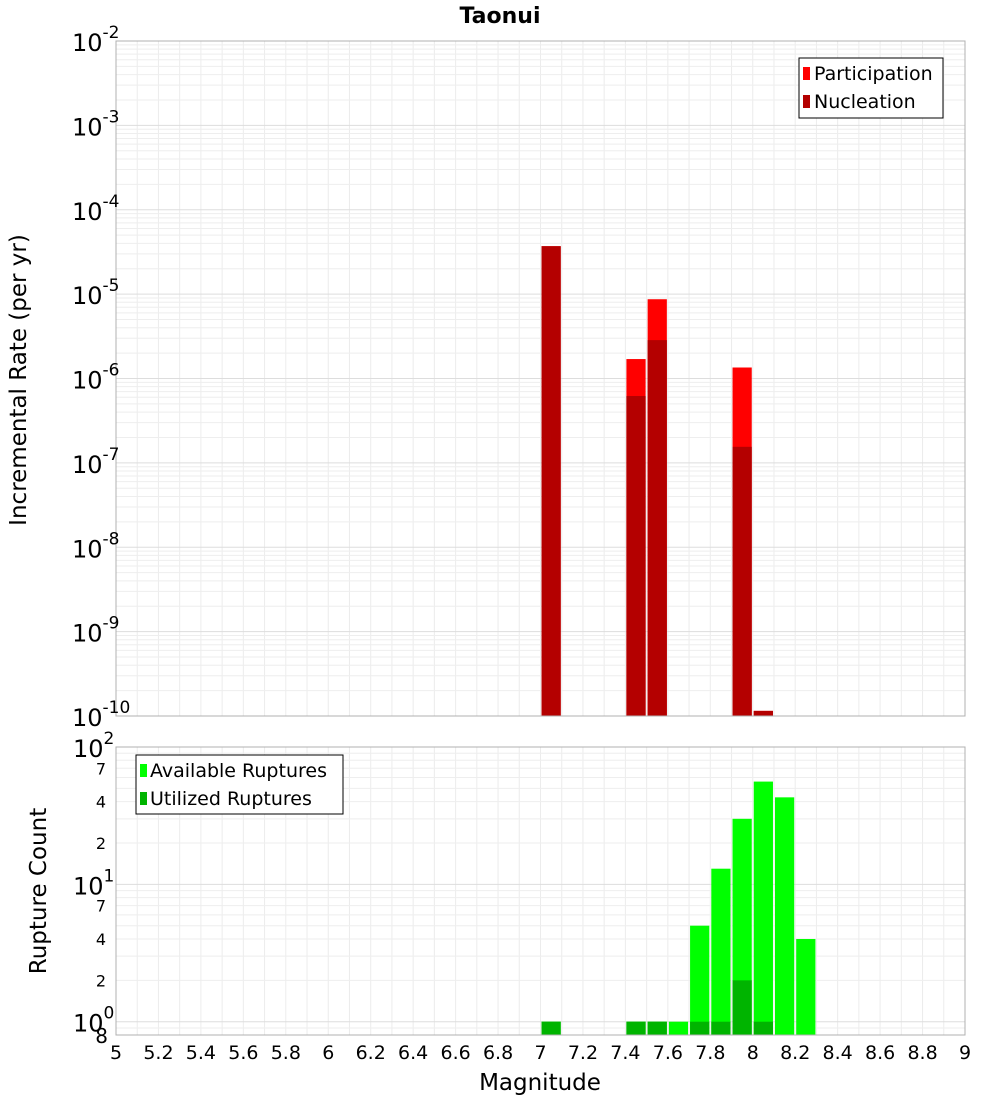 This screenshot has height=1104, width=1000. I want to click on x-tick-label: 8.8, so click(922, 1053).